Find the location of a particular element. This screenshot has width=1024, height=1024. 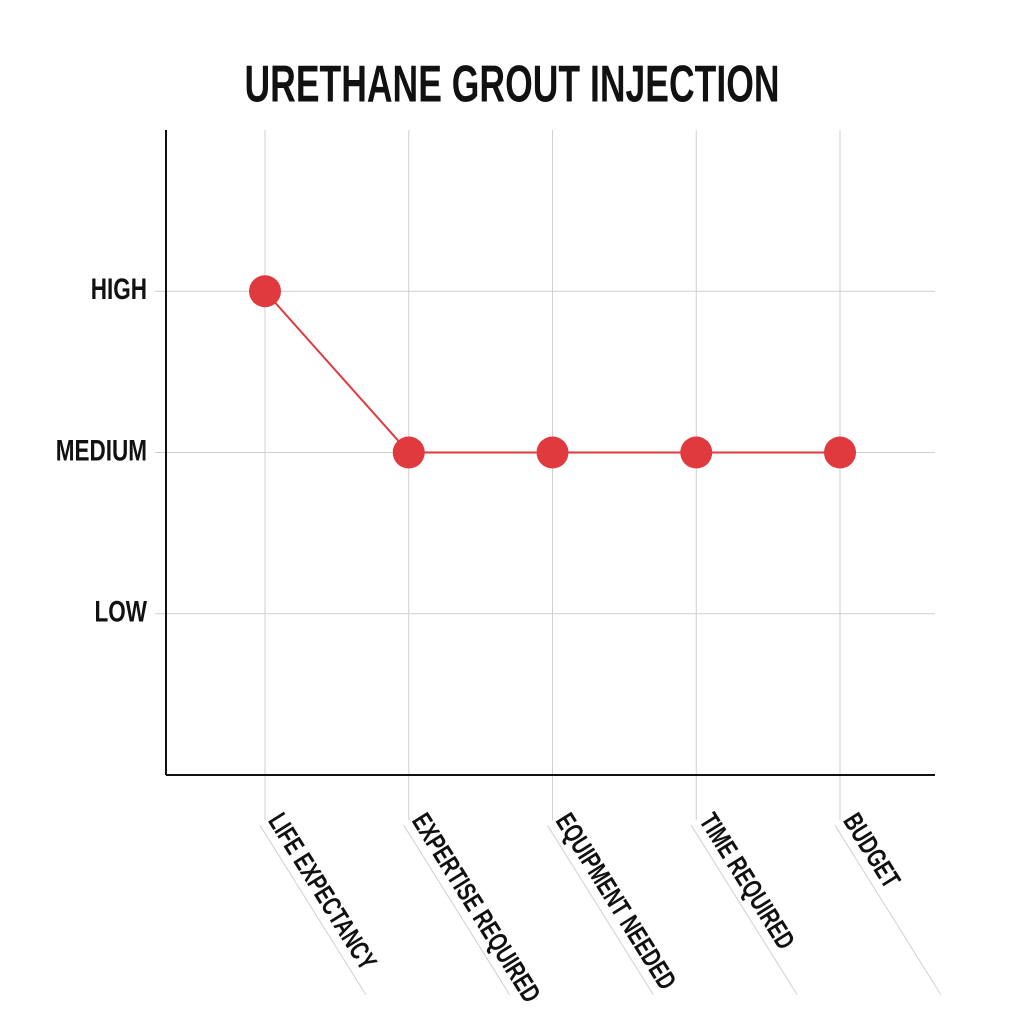

category-label-group: EXPERTISE REQUIRED is located at coordinates (475, 908).